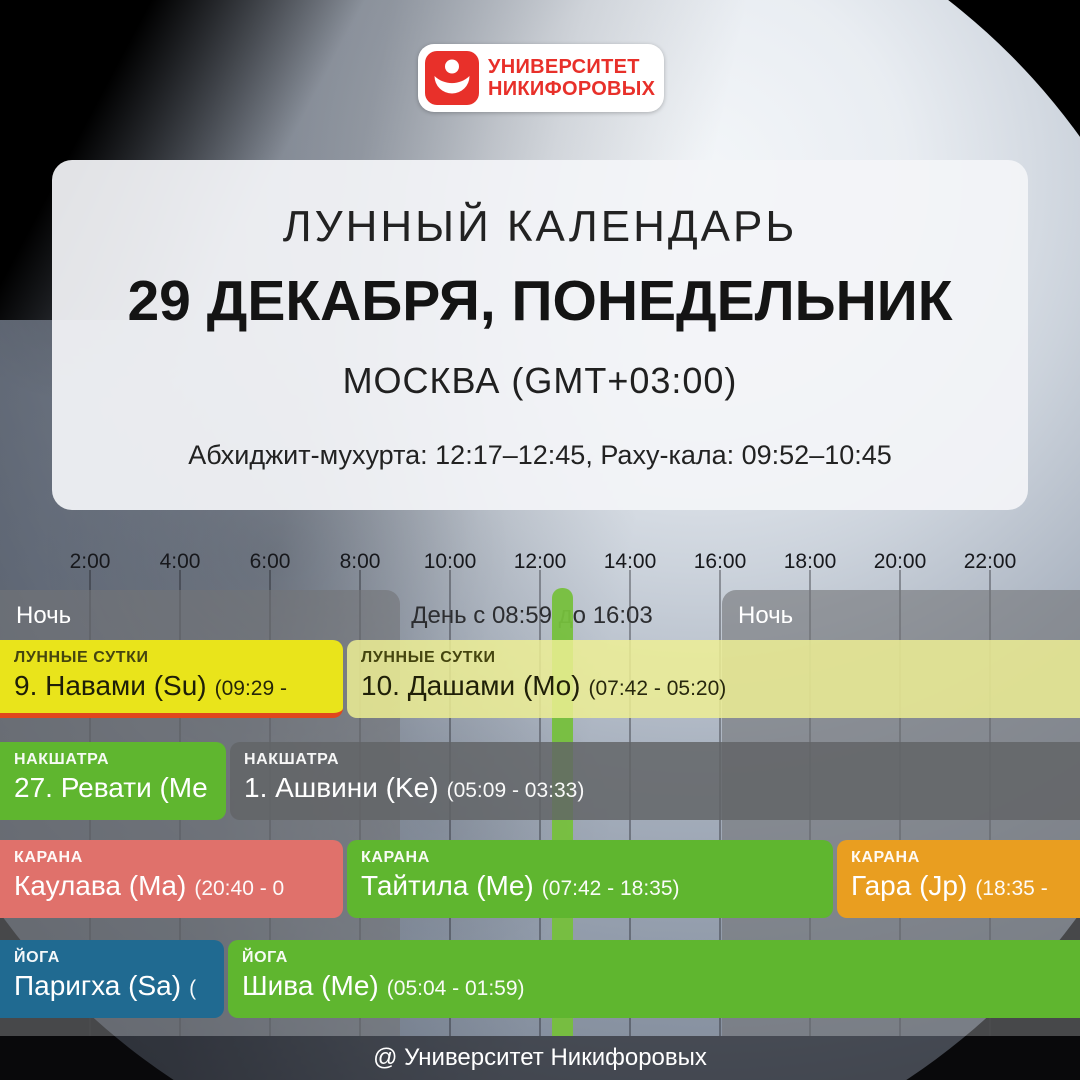 The height and width of the screenshot is (1080, 1080). I want to click on footer-credit-bar: @ Университет Никифоровых, so click(540, 1058).